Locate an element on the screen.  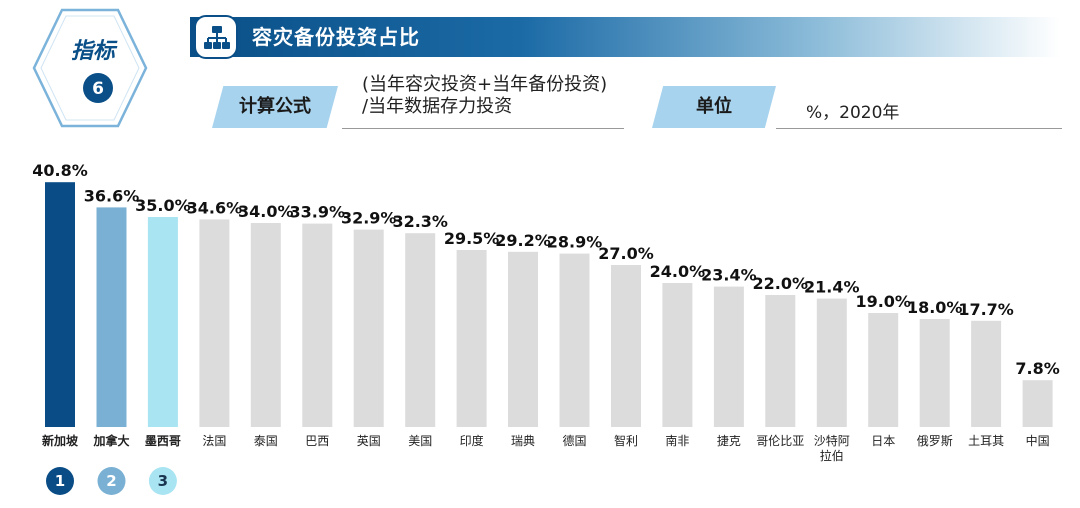
category-label-12: 南非 is located at coordinates (677, 440).